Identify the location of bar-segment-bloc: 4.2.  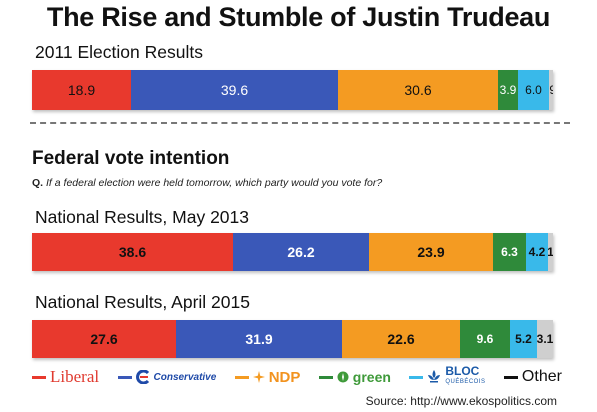
(537, 252).